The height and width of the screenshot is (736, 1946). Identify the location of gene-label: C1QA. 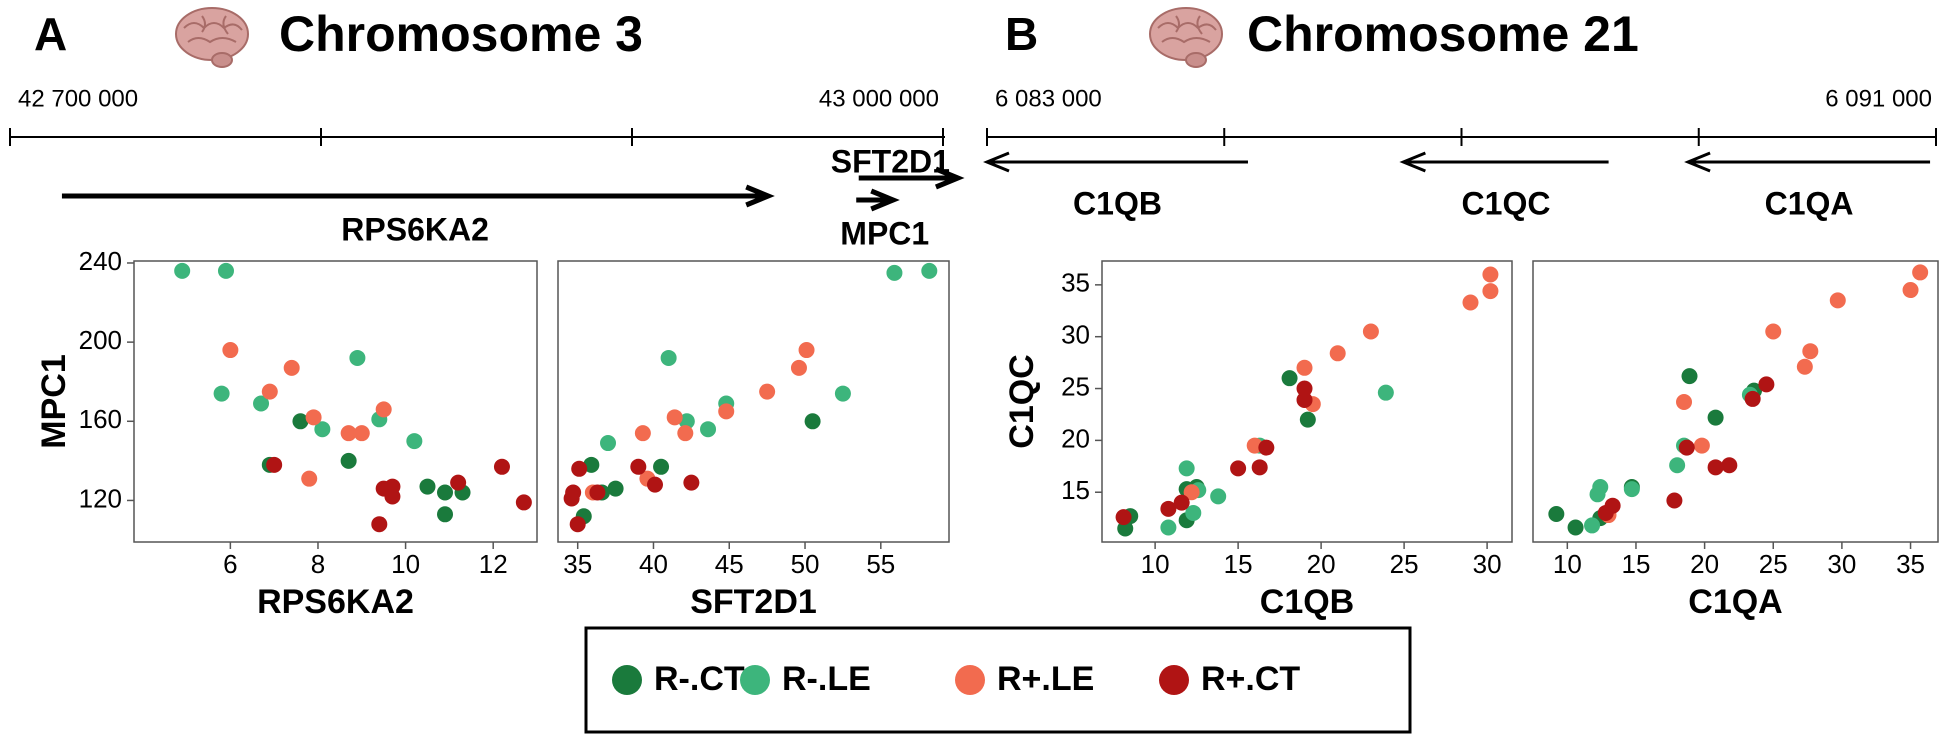
(1809, 203).